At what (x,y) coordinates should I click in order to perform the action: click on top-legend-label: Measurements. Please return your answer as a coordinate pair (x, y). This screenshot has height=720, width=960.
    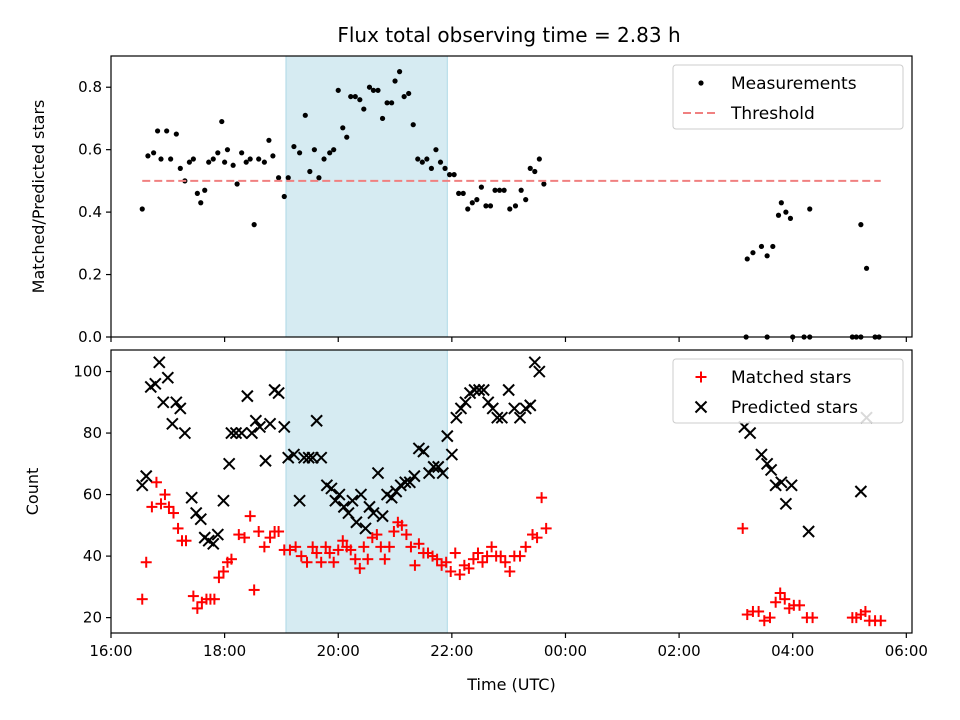
    Looking at the image, I should click on (794, 84).